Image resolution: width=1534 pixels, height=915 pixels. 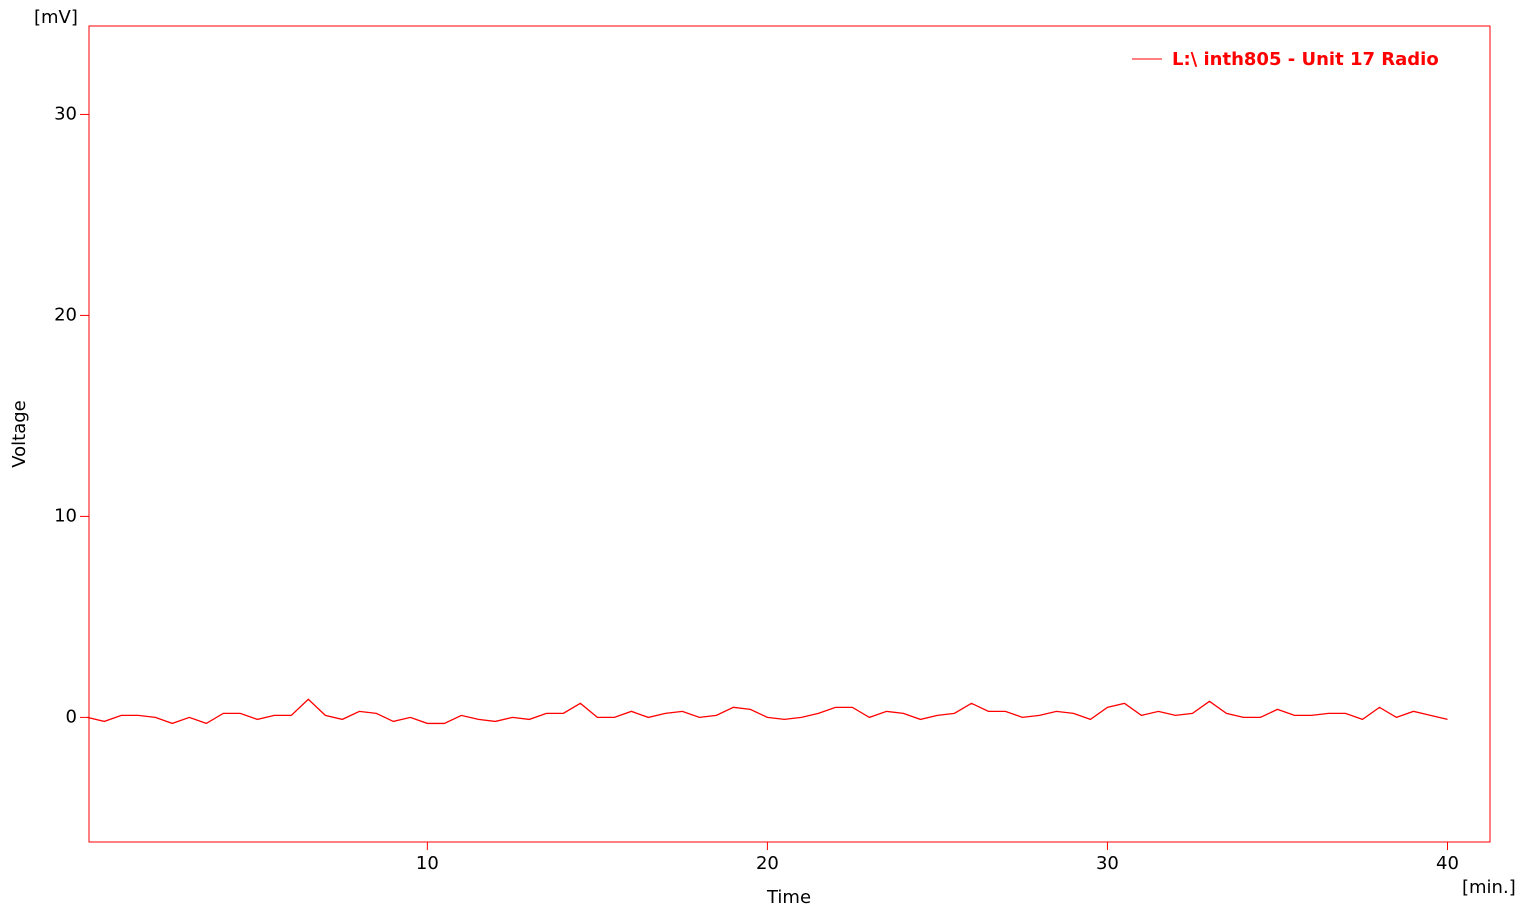 What do you see at coordinates (56, 17) in the screenshot?
I see `y-unit: [mV]` at bounding box center [56, 17].